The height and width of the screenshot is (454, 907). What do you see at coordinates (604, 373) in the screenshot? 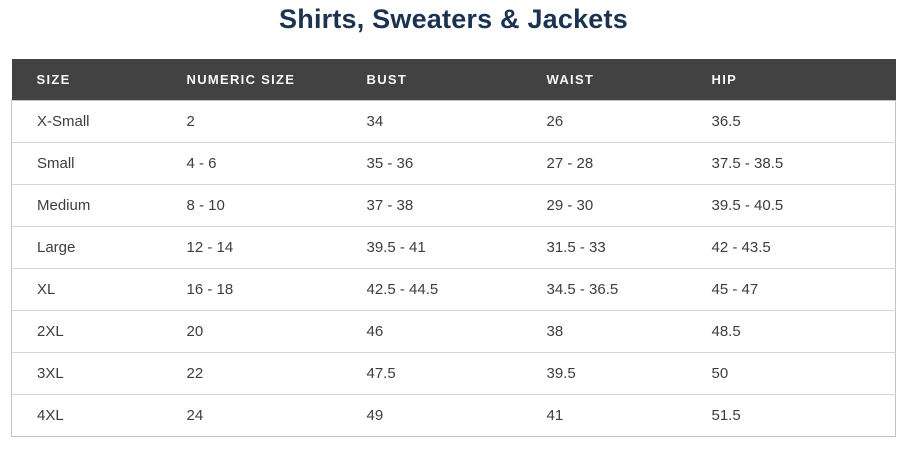
I see `cell-waist: 39.5` at bounding box center [604, 373].